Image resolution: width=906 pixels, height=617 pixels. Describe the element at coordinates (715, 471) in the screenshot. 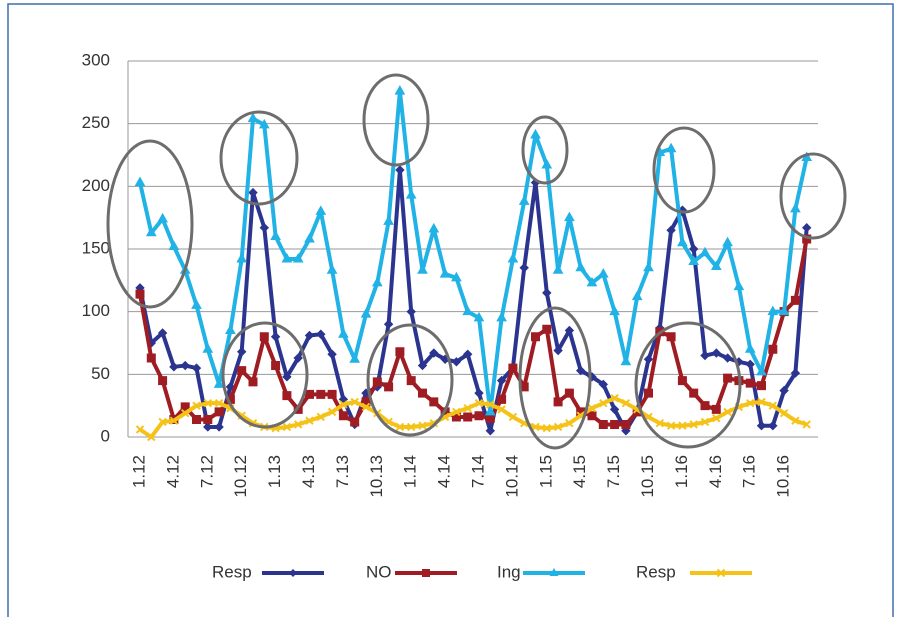

I see `x-tick-label: 4.16` at that location.